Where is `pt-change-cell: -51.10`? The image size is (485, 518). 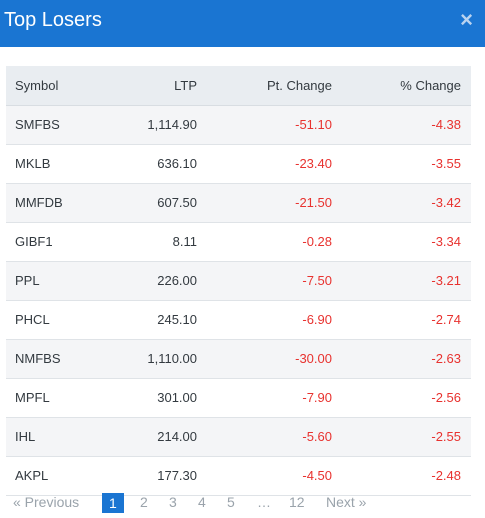 pt-change-cell: -51.10 is located at coordinates (273, 125).